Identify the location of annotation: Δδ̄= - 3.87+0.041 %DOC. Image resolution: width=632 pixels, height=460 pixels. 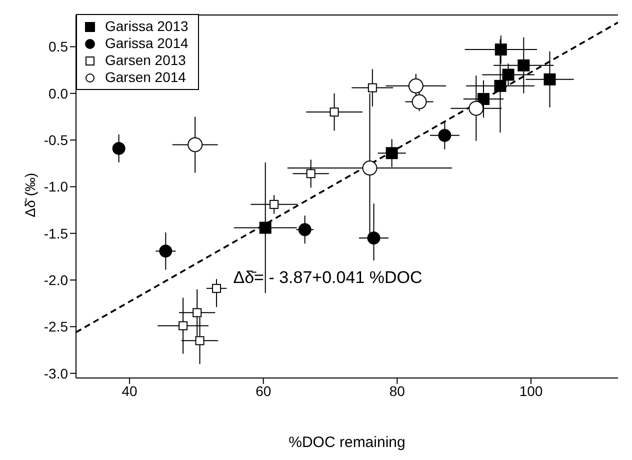
(327, 278).